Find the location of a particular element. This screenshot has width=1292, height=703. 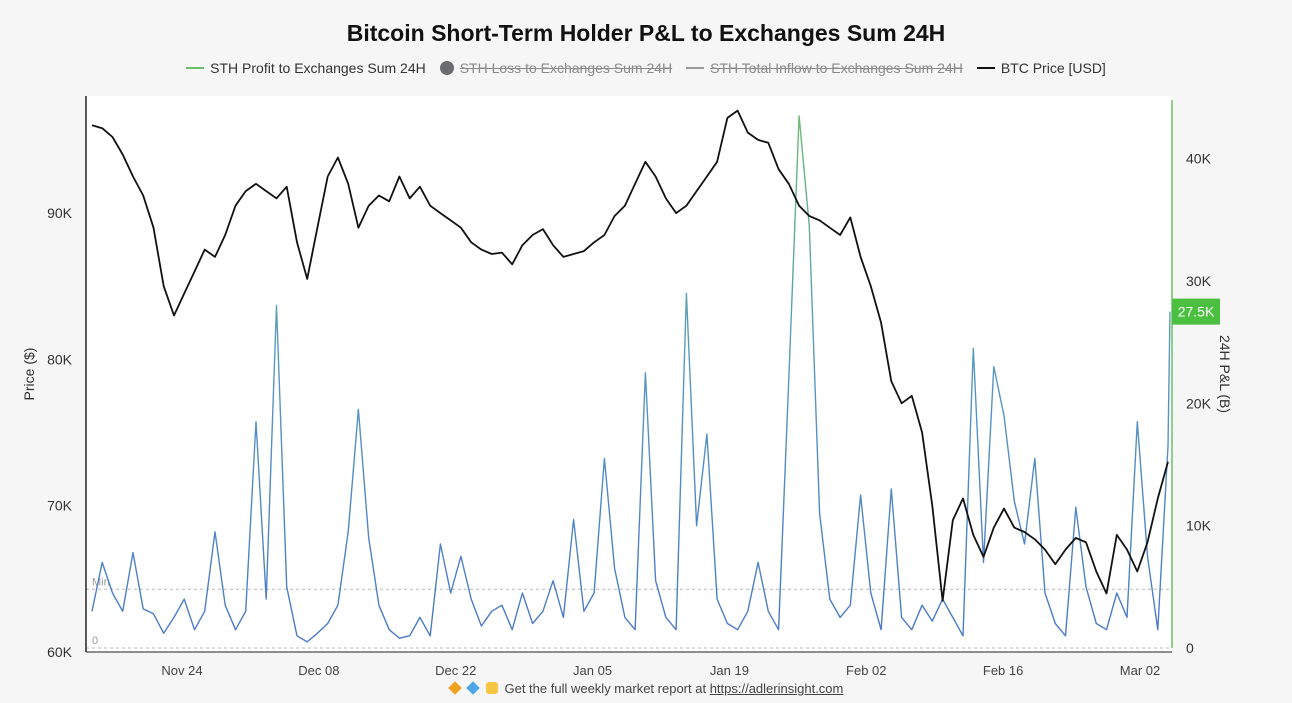

reference-label-0: Min is located at coordinates (101, 582).